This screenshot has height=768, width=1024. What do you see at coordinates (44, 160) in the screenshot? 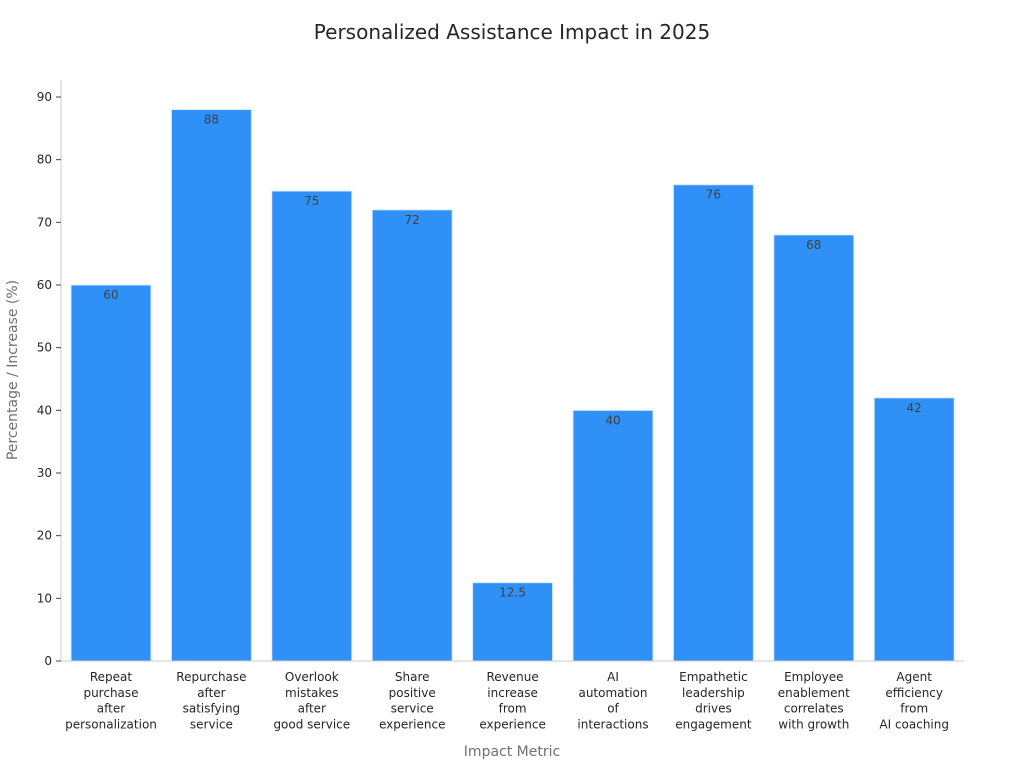
I see `y-tick-label: 80` at bounding box center [44, 160].